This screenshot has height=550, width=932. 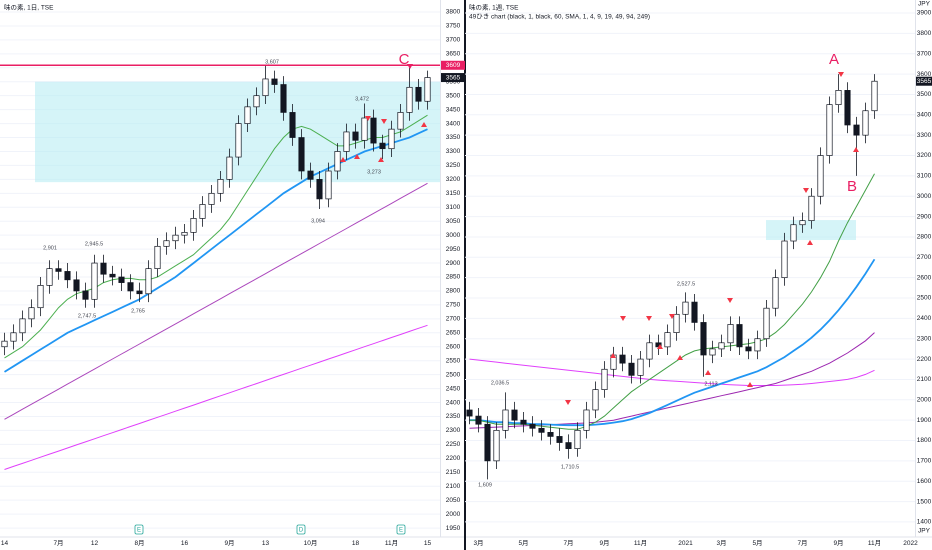 What do you see at coordinates (500, 383) in the screenshot?
I see `annotation: 2,036.5` at bounding box center [500, 383].